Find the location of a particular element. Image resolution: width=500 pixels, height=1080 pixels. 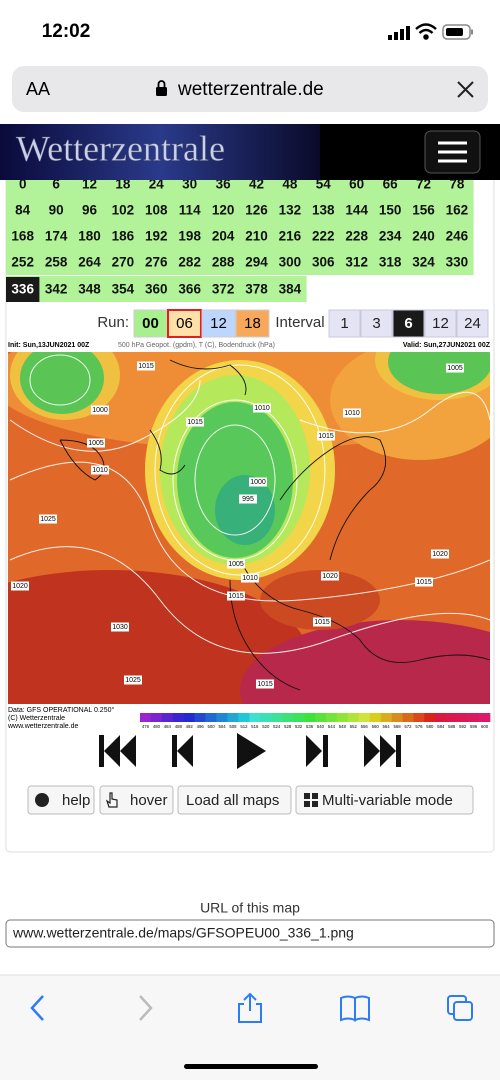

close-button is located at coordinates (465, 89).